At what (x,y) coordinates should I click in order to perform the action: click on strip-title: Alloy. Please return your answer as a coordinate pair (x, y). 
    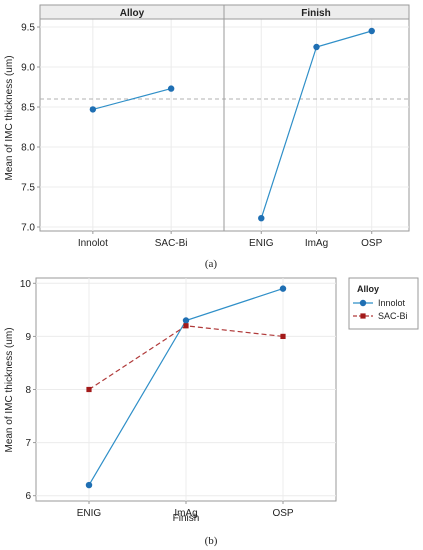
    Looking at the image, I should click on (132, 13).